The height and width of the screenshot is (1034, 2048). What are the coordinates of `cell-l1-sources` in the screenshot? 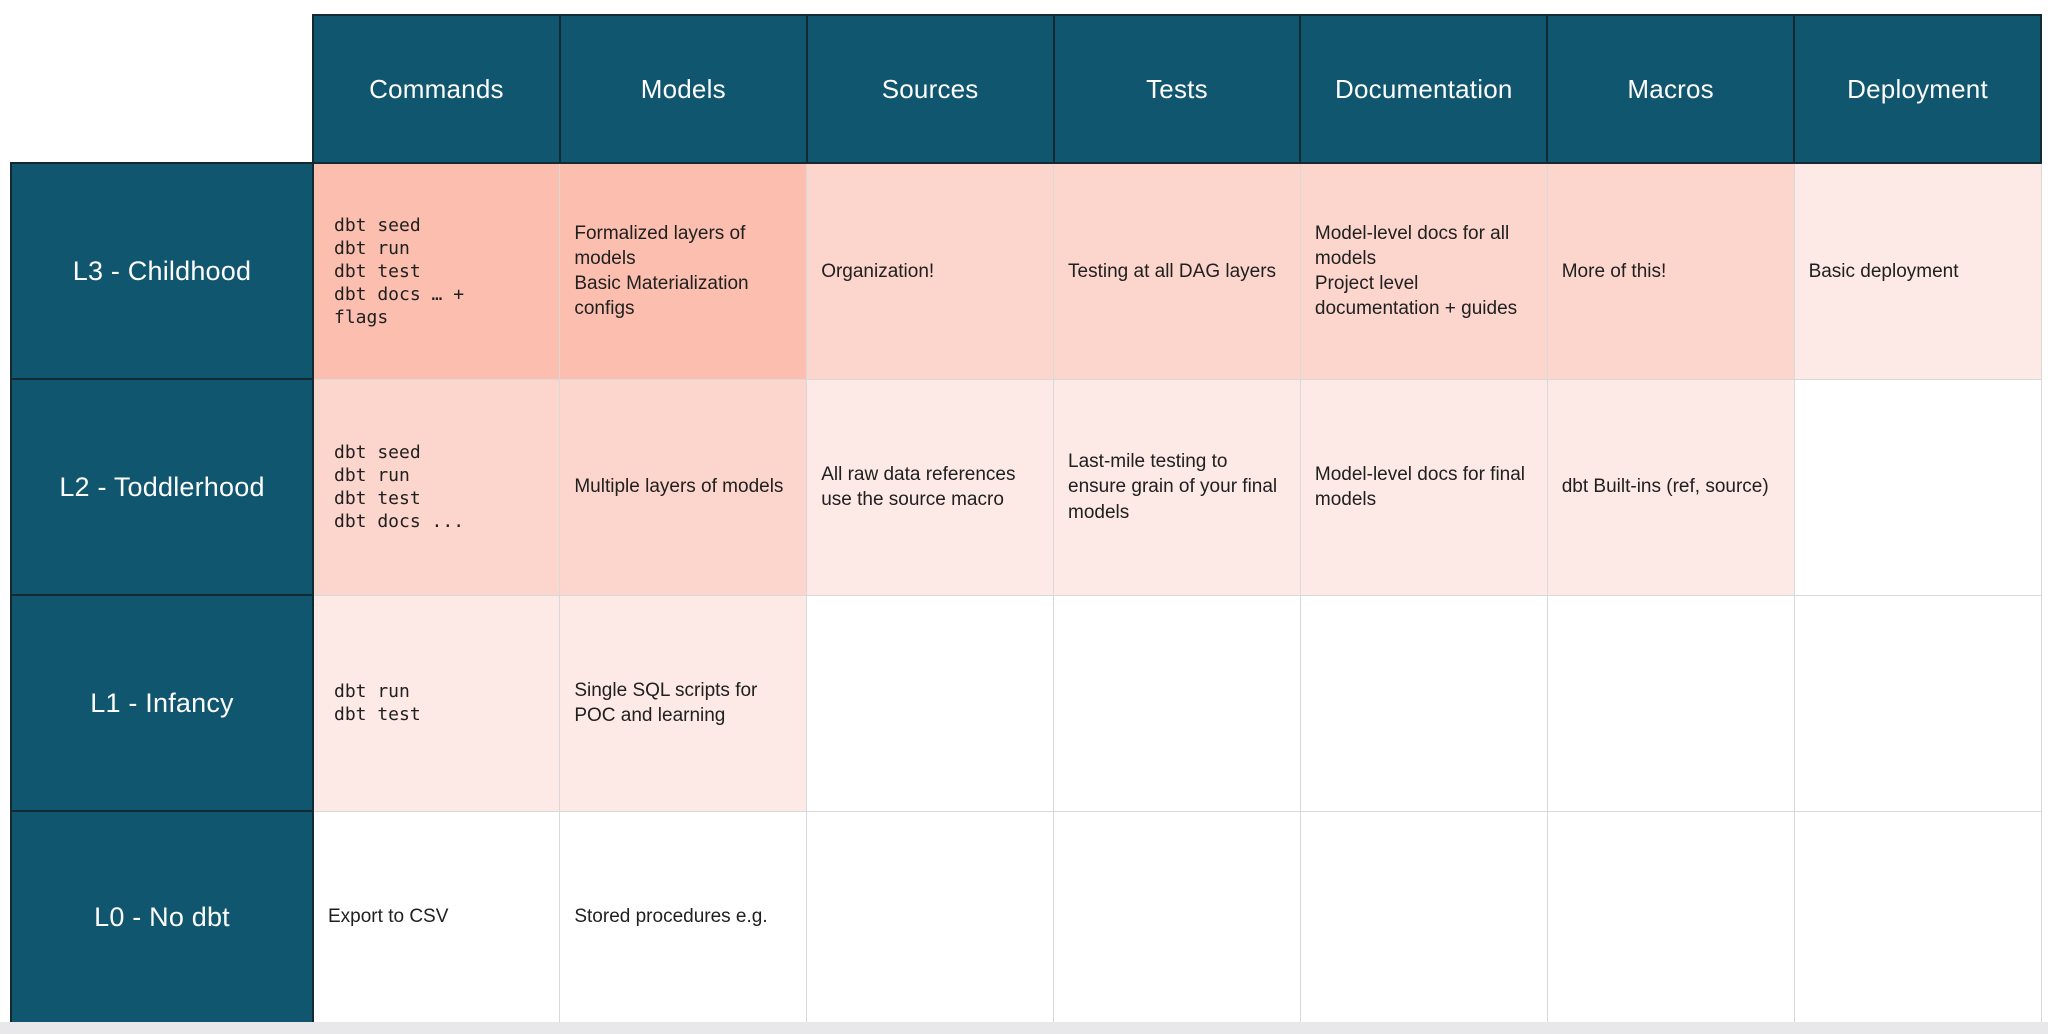 It's located at (930, 703).